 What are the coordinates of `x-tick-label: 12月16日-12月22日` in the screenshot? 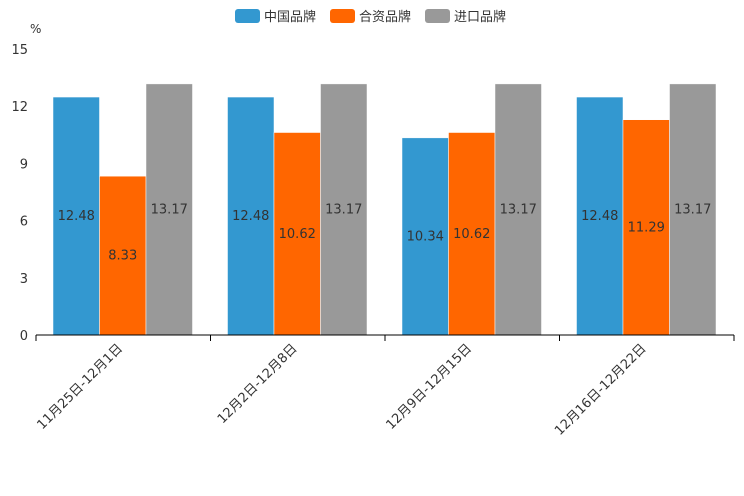 It's located at (600, 389).